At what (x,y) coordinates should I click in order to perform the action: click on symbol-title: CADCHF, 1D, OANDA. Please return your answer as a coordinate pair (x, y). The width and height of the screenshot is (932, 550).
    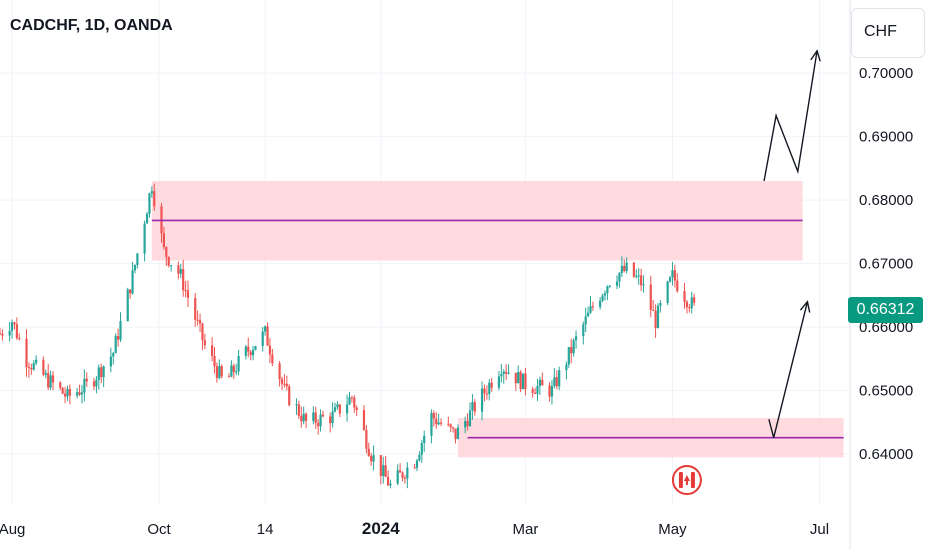
    Looking at the image, I should click on (91, 25).